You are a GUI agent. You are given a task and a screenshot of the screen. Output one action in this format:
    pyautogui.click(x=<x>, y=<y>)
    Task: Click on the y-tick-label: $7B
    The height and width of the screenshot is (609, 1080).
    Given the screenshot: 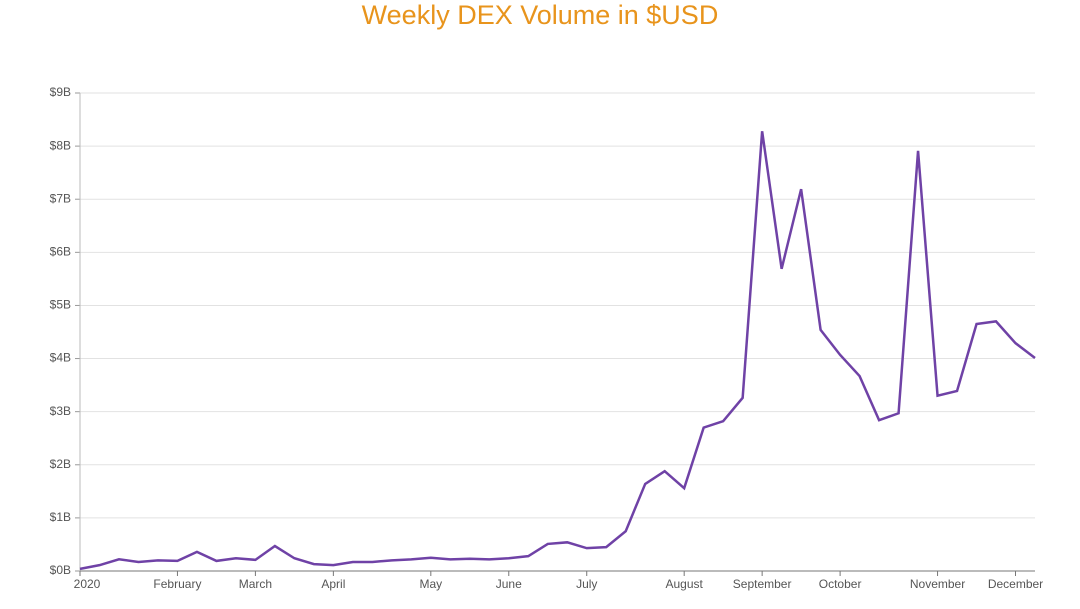 What is the action you would take?
    pyautogui.click(x=60, y=198)
    